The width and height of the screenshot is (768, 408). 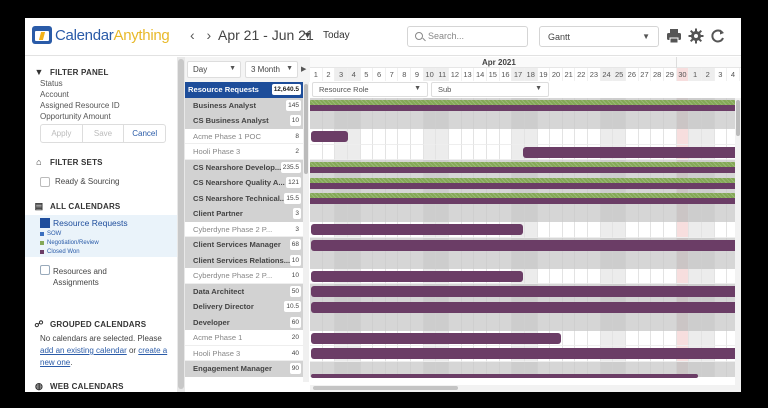 What do you see at coordinates (77, 206) in the screenshot?
I see `all-calendars-title: ▤ ALL CALENDARS` at bounding box center [77, 206].